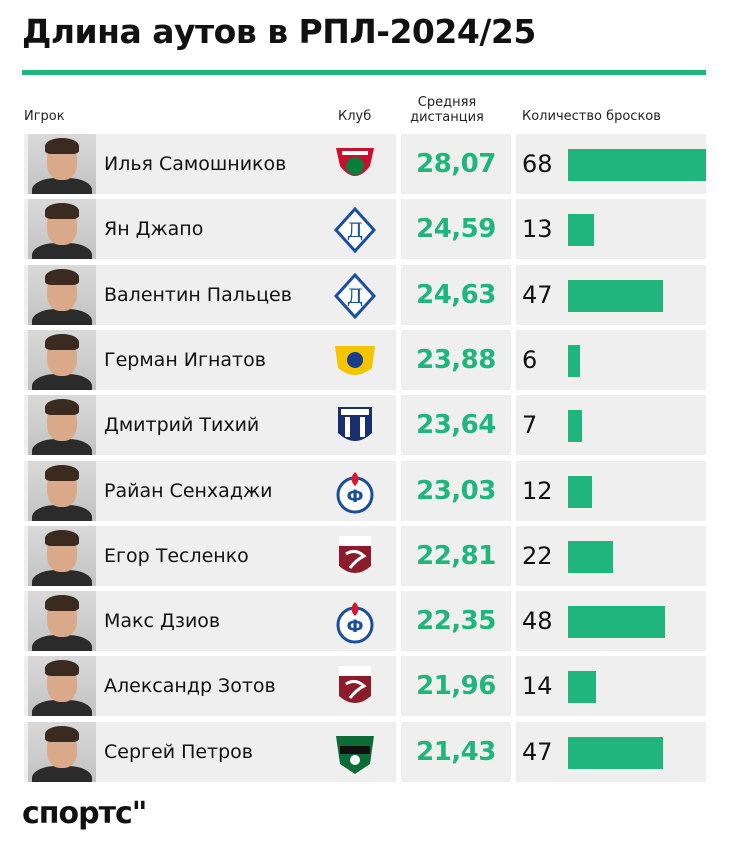 The image size is (730, 847). I want to click on player-name: Валентин Пальцев, so click(198, 294).